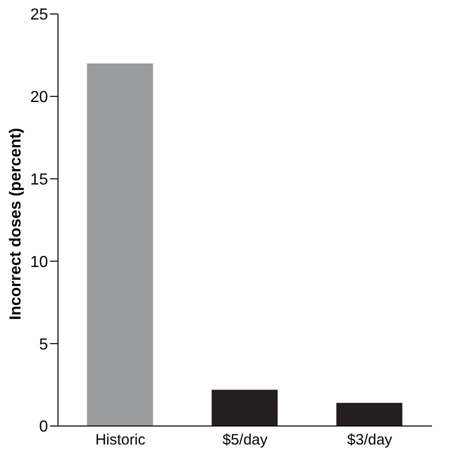  What do you see at coordinates (43, 345) in the screenshot?
I see `y-tick-label: 5` at bounding box center [43, 345].